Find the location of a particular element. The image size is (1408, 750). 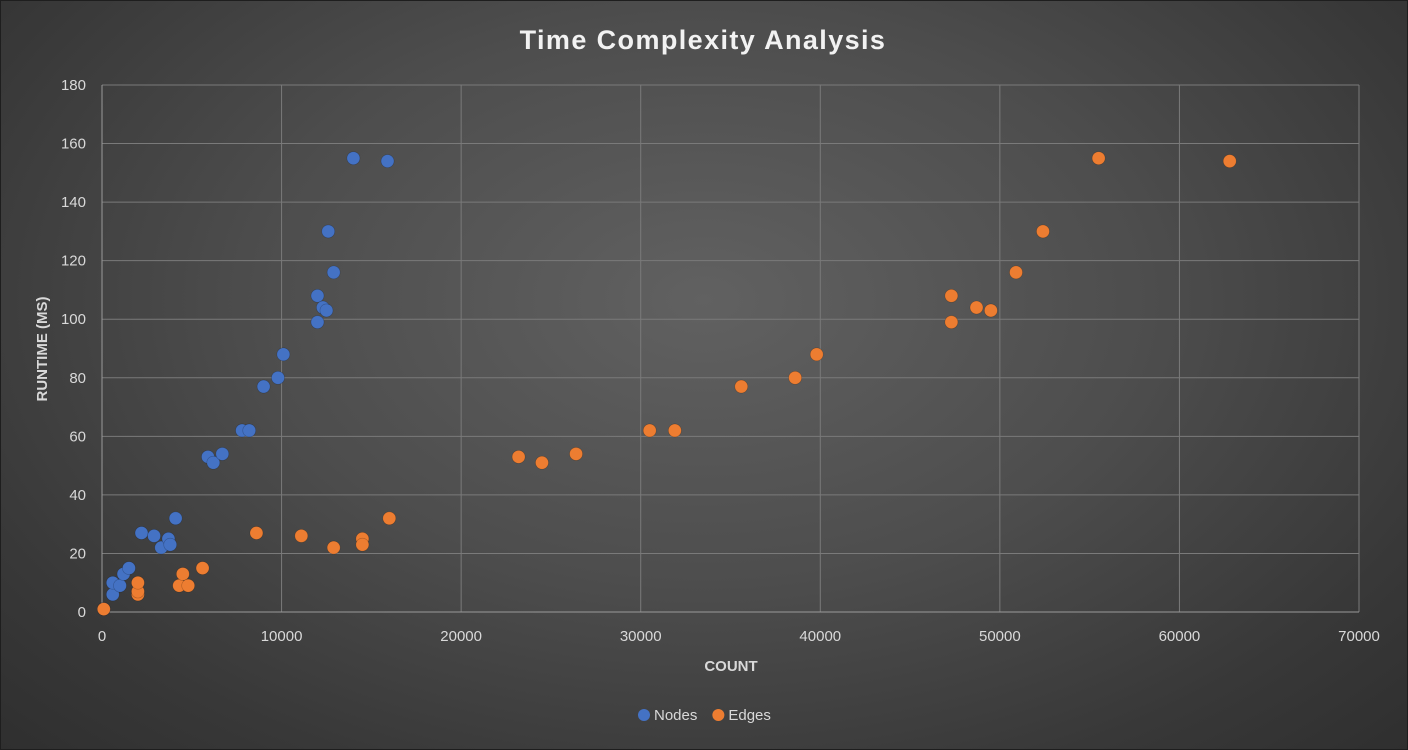

chart-title: Time Complexity Analysis is located at coordinates (703, 40).